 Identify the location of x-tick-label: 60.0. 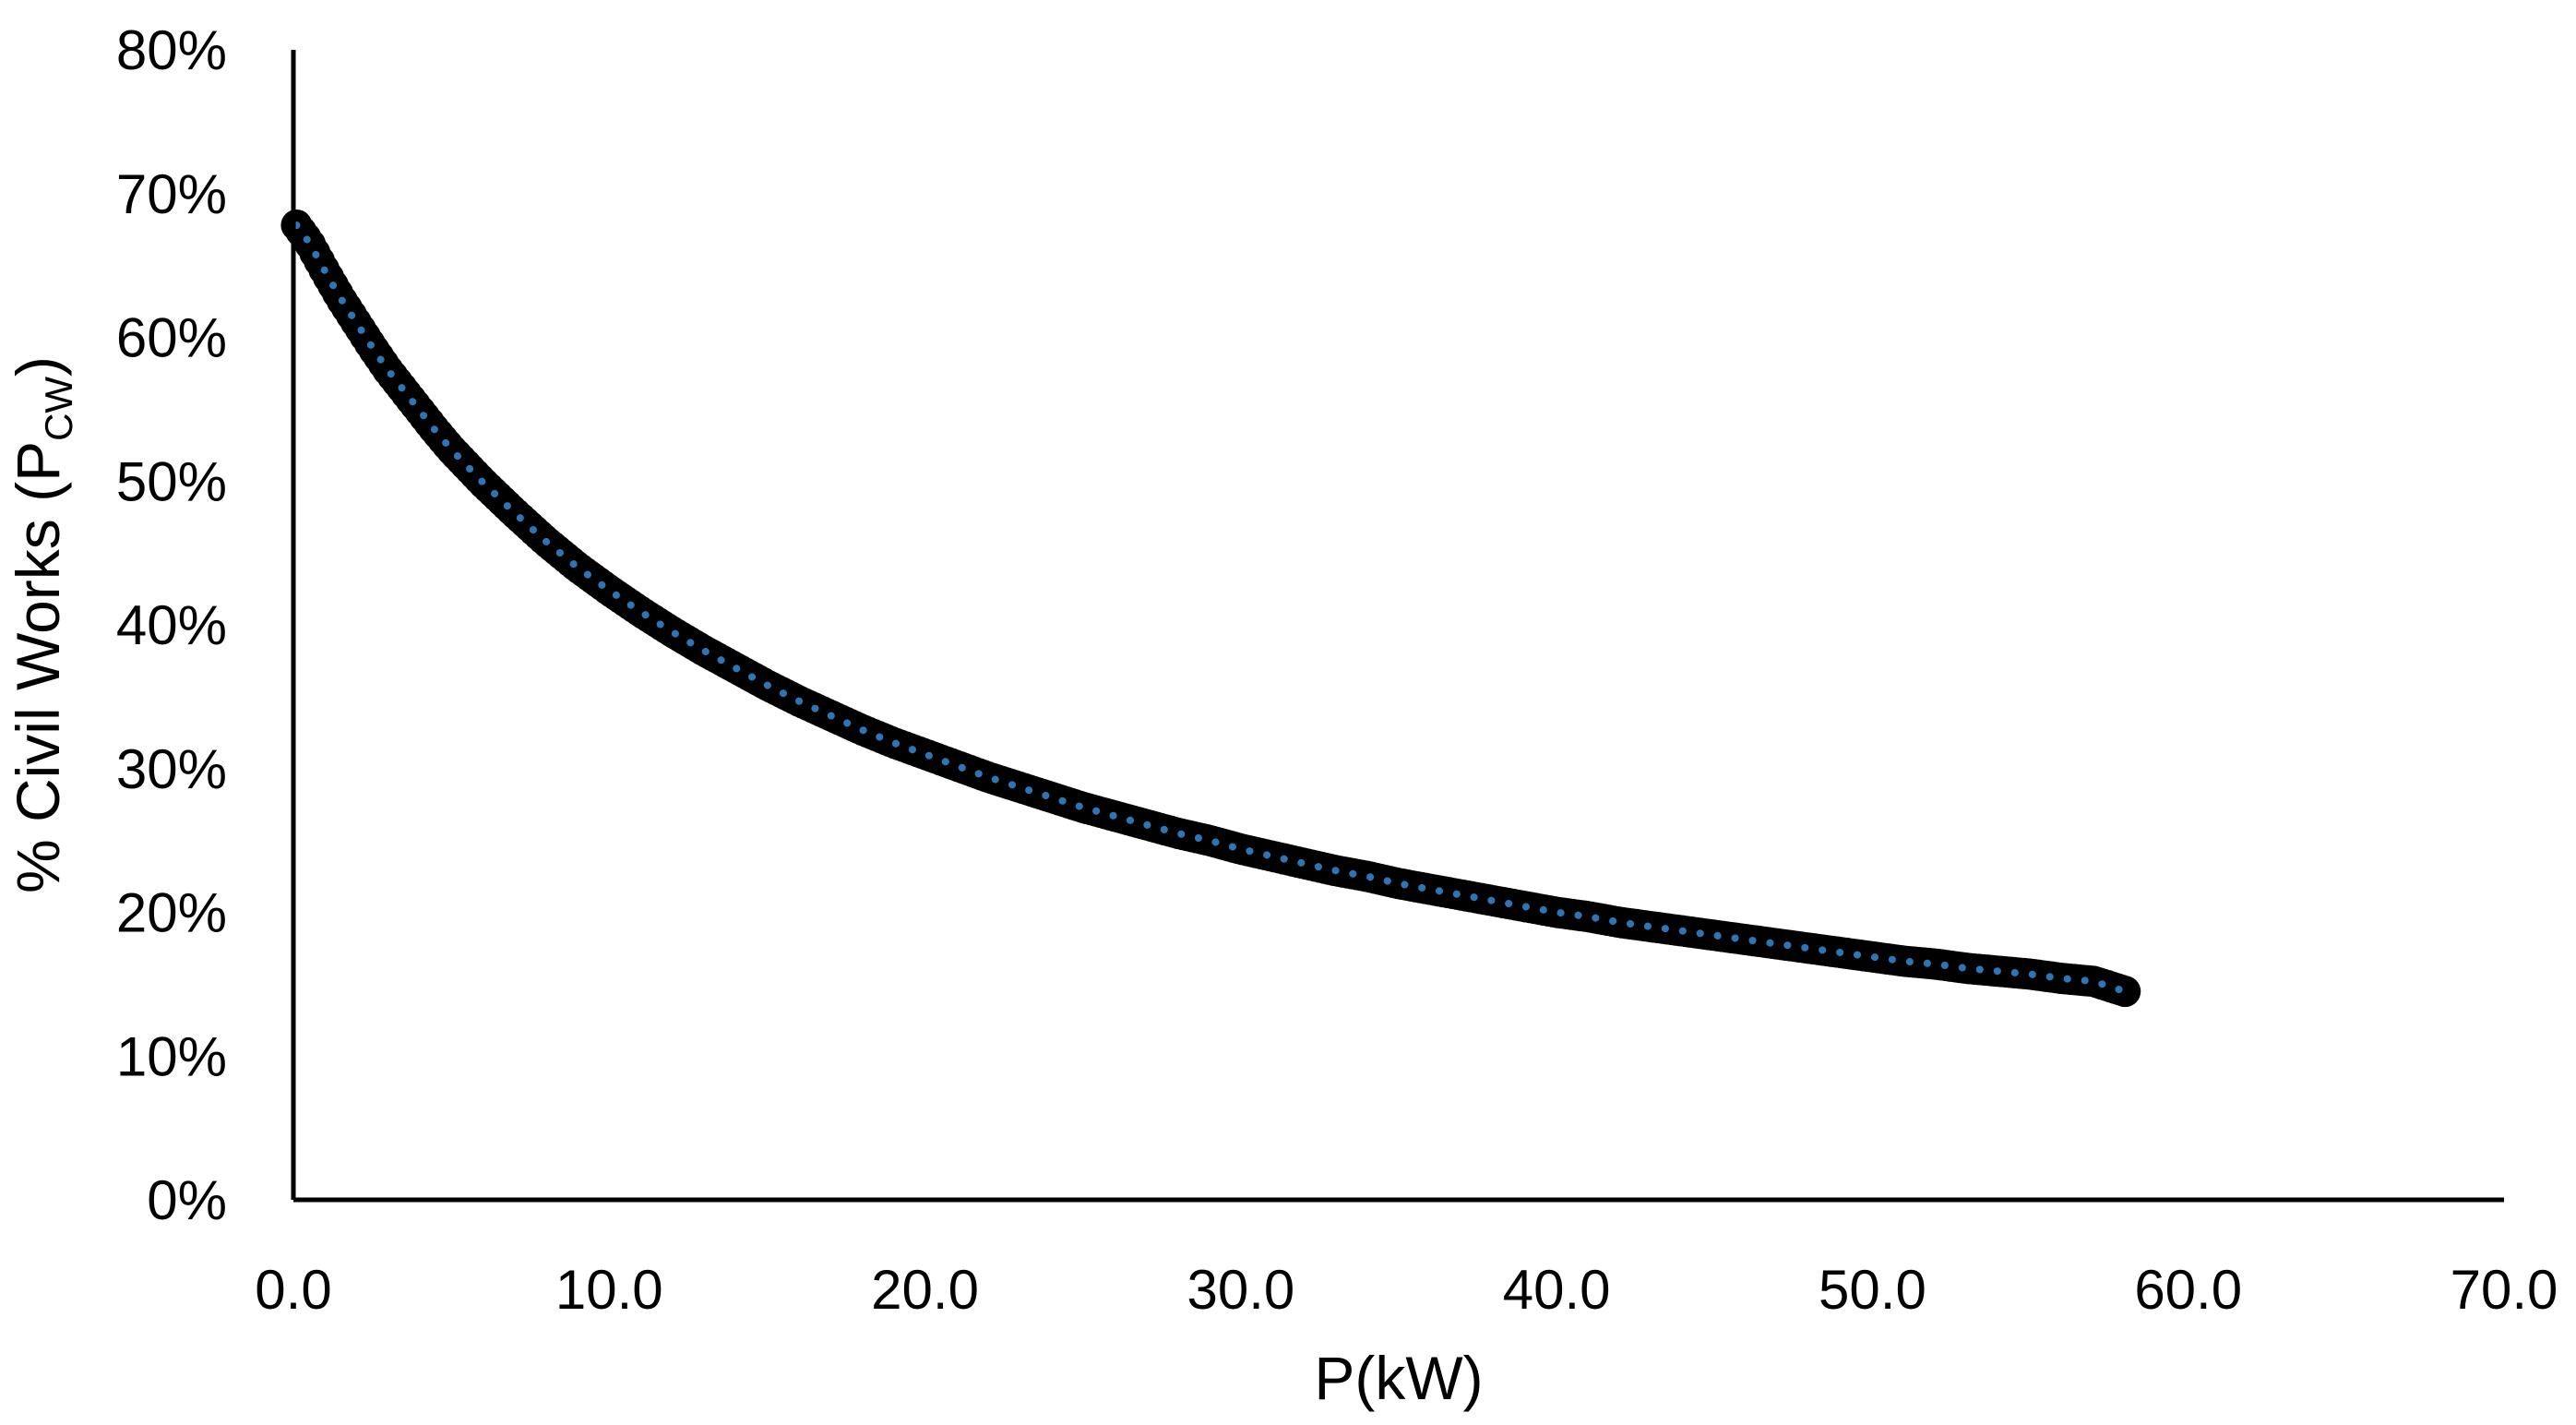
(2188, 1290).